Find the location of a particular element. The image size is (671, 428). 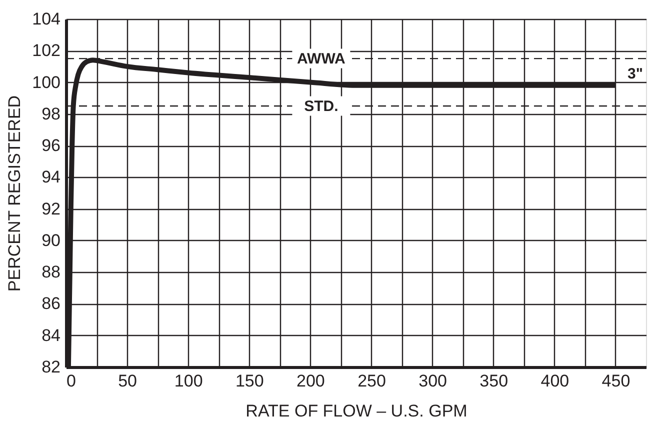

x-tick-label: 300 is located at coordinates (433, 381).